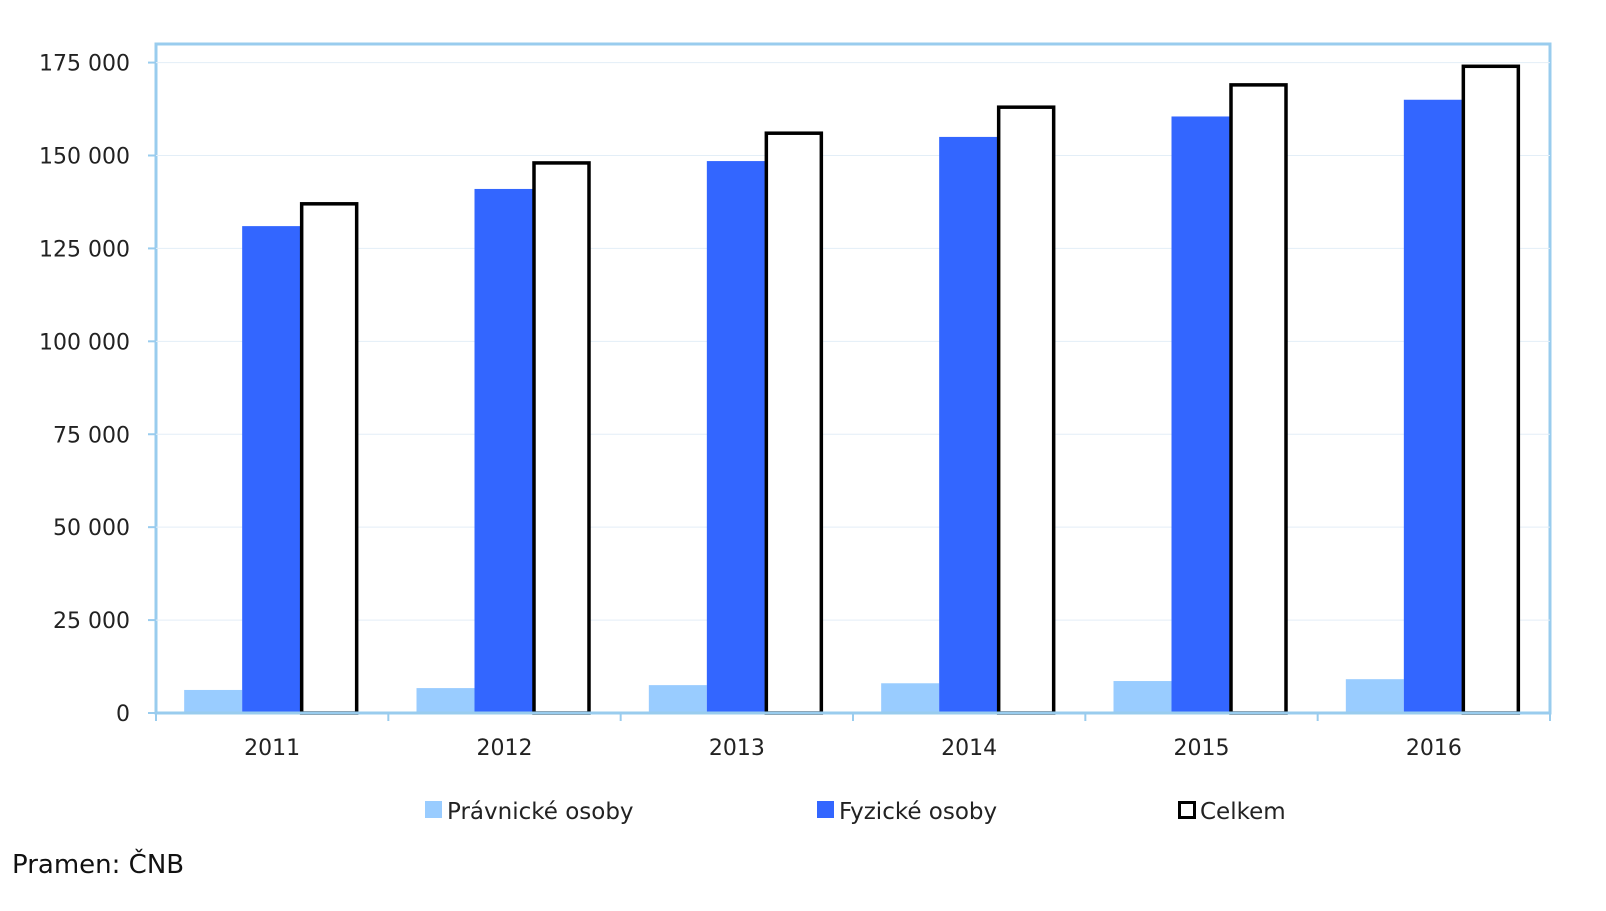 The height and width of the screenshot is (911, 1606). What do you see at coordinates (445, 700) in the screenshot?
I see `bar-0-2012` at bounding box center [445, 700].